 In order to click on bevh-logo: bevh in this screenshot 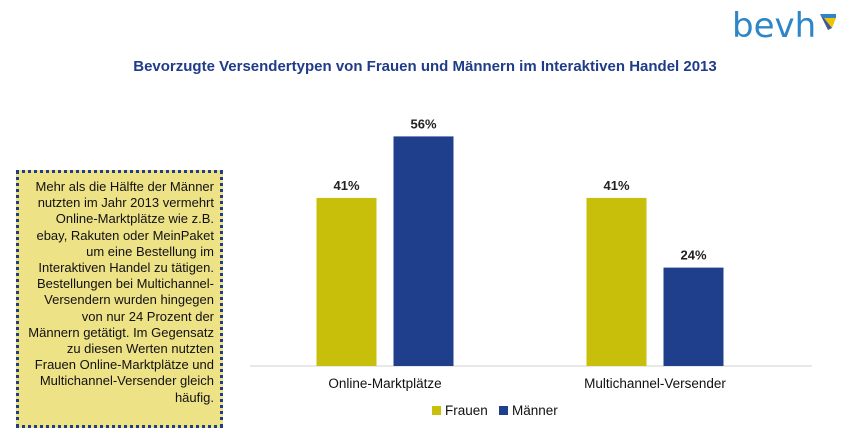, I will do `click(785, 26)`.